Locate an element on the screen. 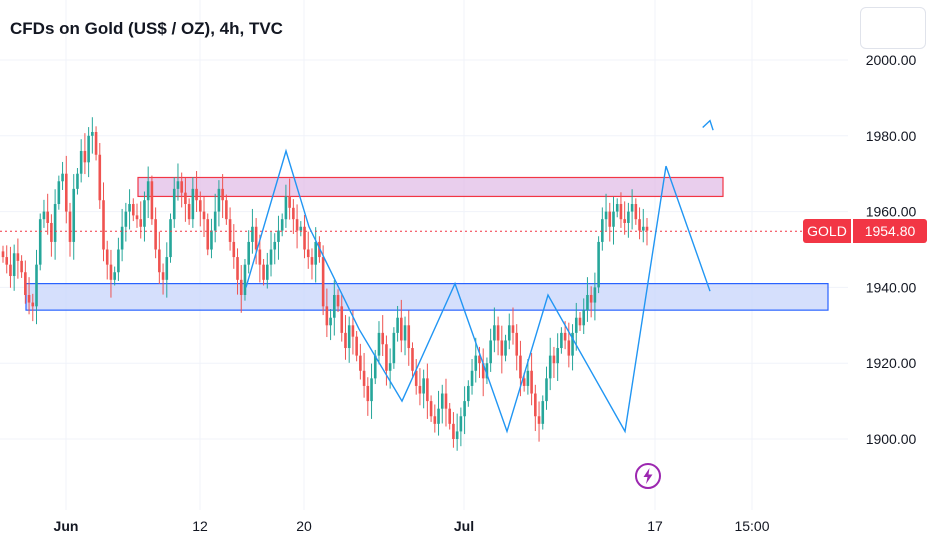 The image size is (932, 550). symbol-tag: GOLD is located at coordinates (827, 231).